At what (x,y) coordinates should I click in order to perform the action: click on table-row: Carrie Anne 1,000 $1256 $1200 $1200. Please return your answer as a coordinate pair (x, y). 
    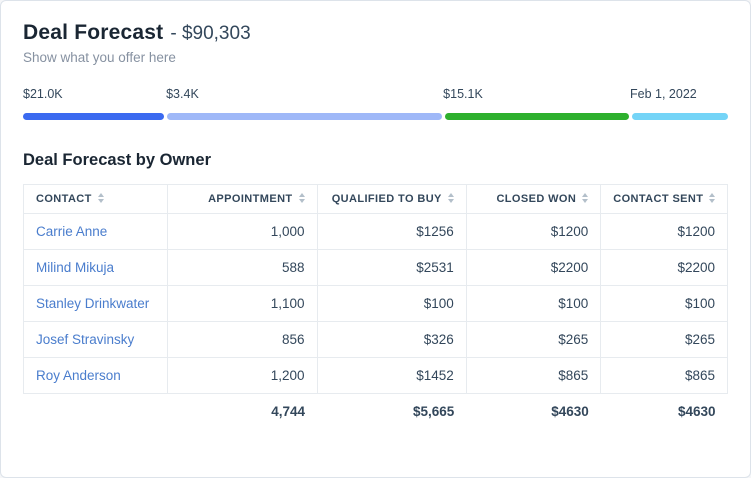
    Looking at the image, I should click on (375, 231).